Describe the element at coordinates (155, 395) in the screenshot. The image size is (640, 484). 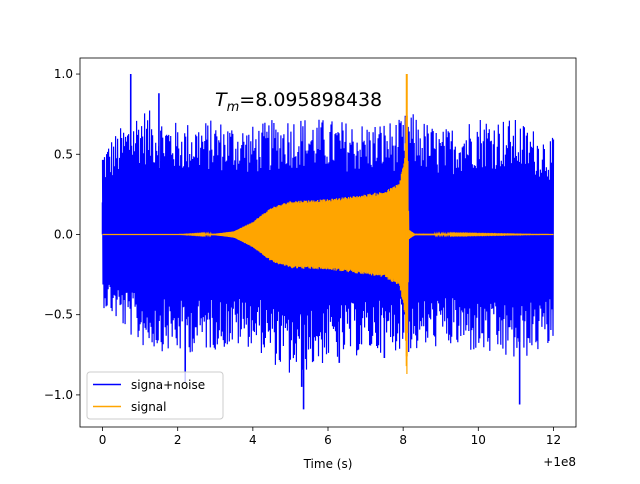
I see `legend: signa+noise signal` at that location.